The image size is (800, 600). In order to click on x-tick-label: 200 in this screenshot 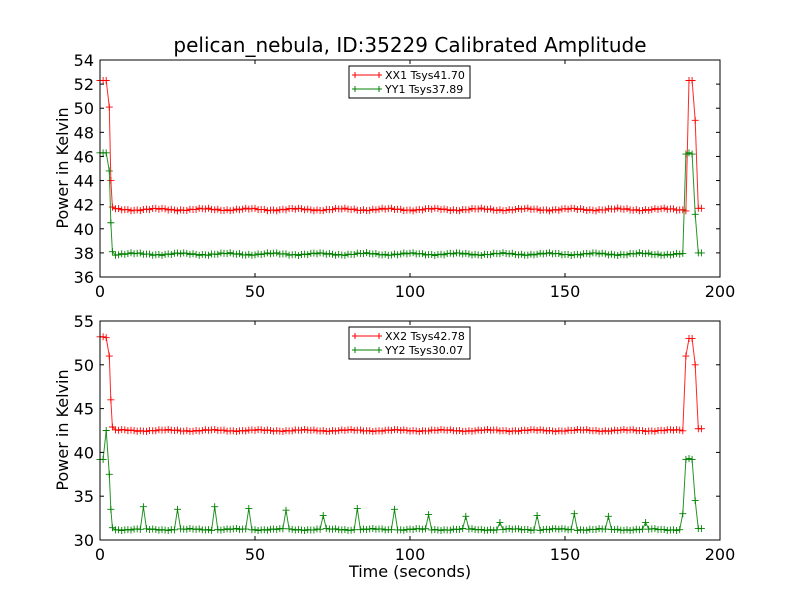, I will do `click(720, 554)`.